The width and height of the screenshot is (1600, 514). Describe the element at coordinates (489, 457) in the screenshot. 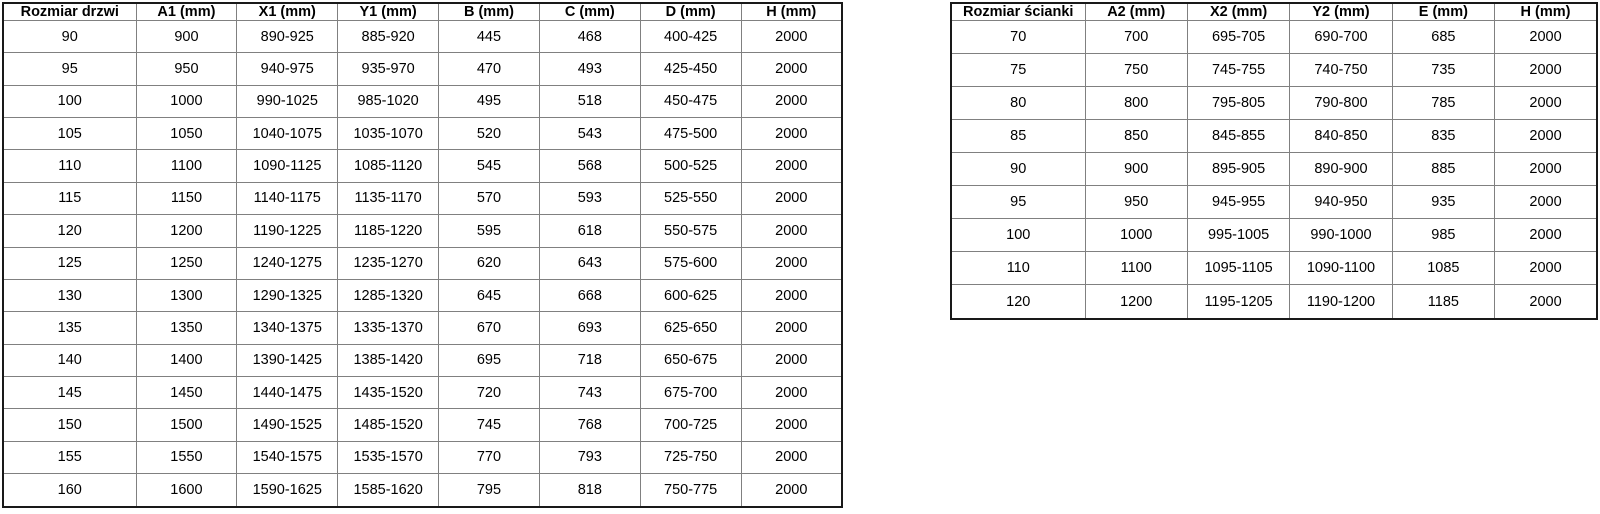

I see `table-cell: 770` at that location.